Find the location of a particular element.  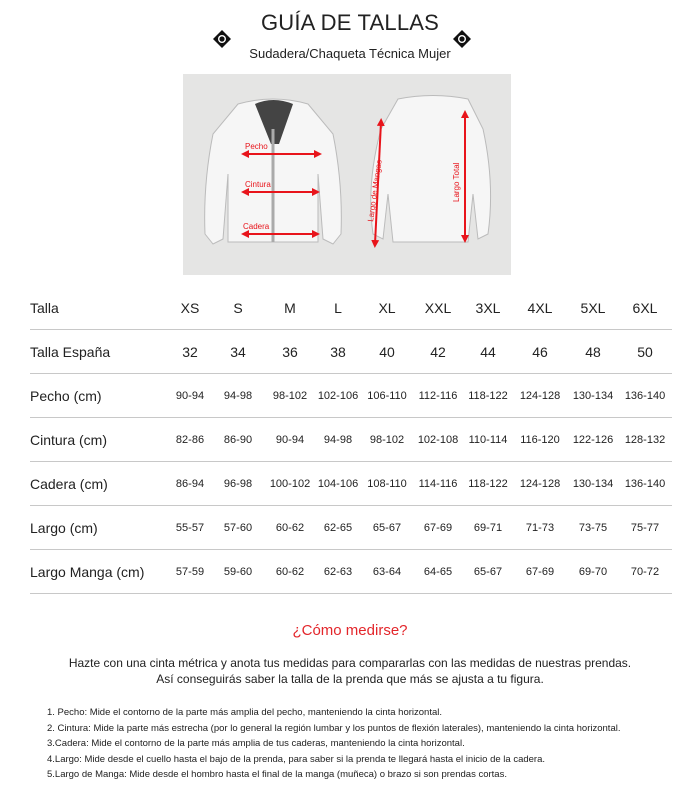

table-cell: 71-73 is located at coordinates (540, 528).